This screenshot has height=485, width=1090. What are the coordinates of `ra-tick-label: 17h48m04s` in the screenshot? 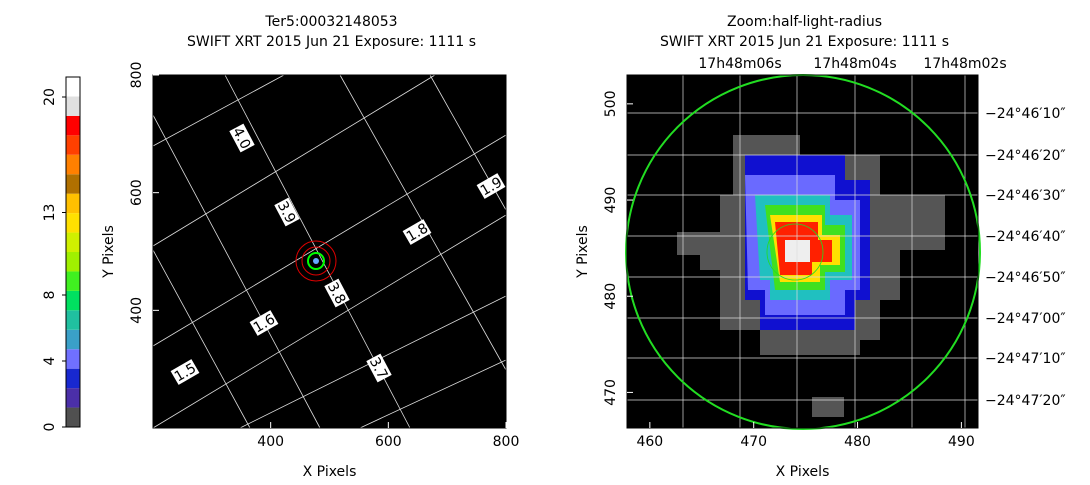 It's located at (854, 64).